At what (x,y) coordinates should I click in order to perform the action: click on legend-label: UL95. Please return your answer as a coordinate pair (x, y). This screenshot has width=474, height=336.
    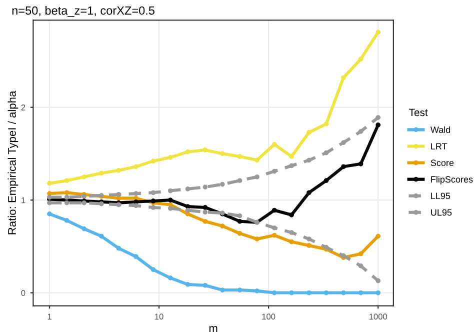
    Looking at the image, I should click on (441, 212).